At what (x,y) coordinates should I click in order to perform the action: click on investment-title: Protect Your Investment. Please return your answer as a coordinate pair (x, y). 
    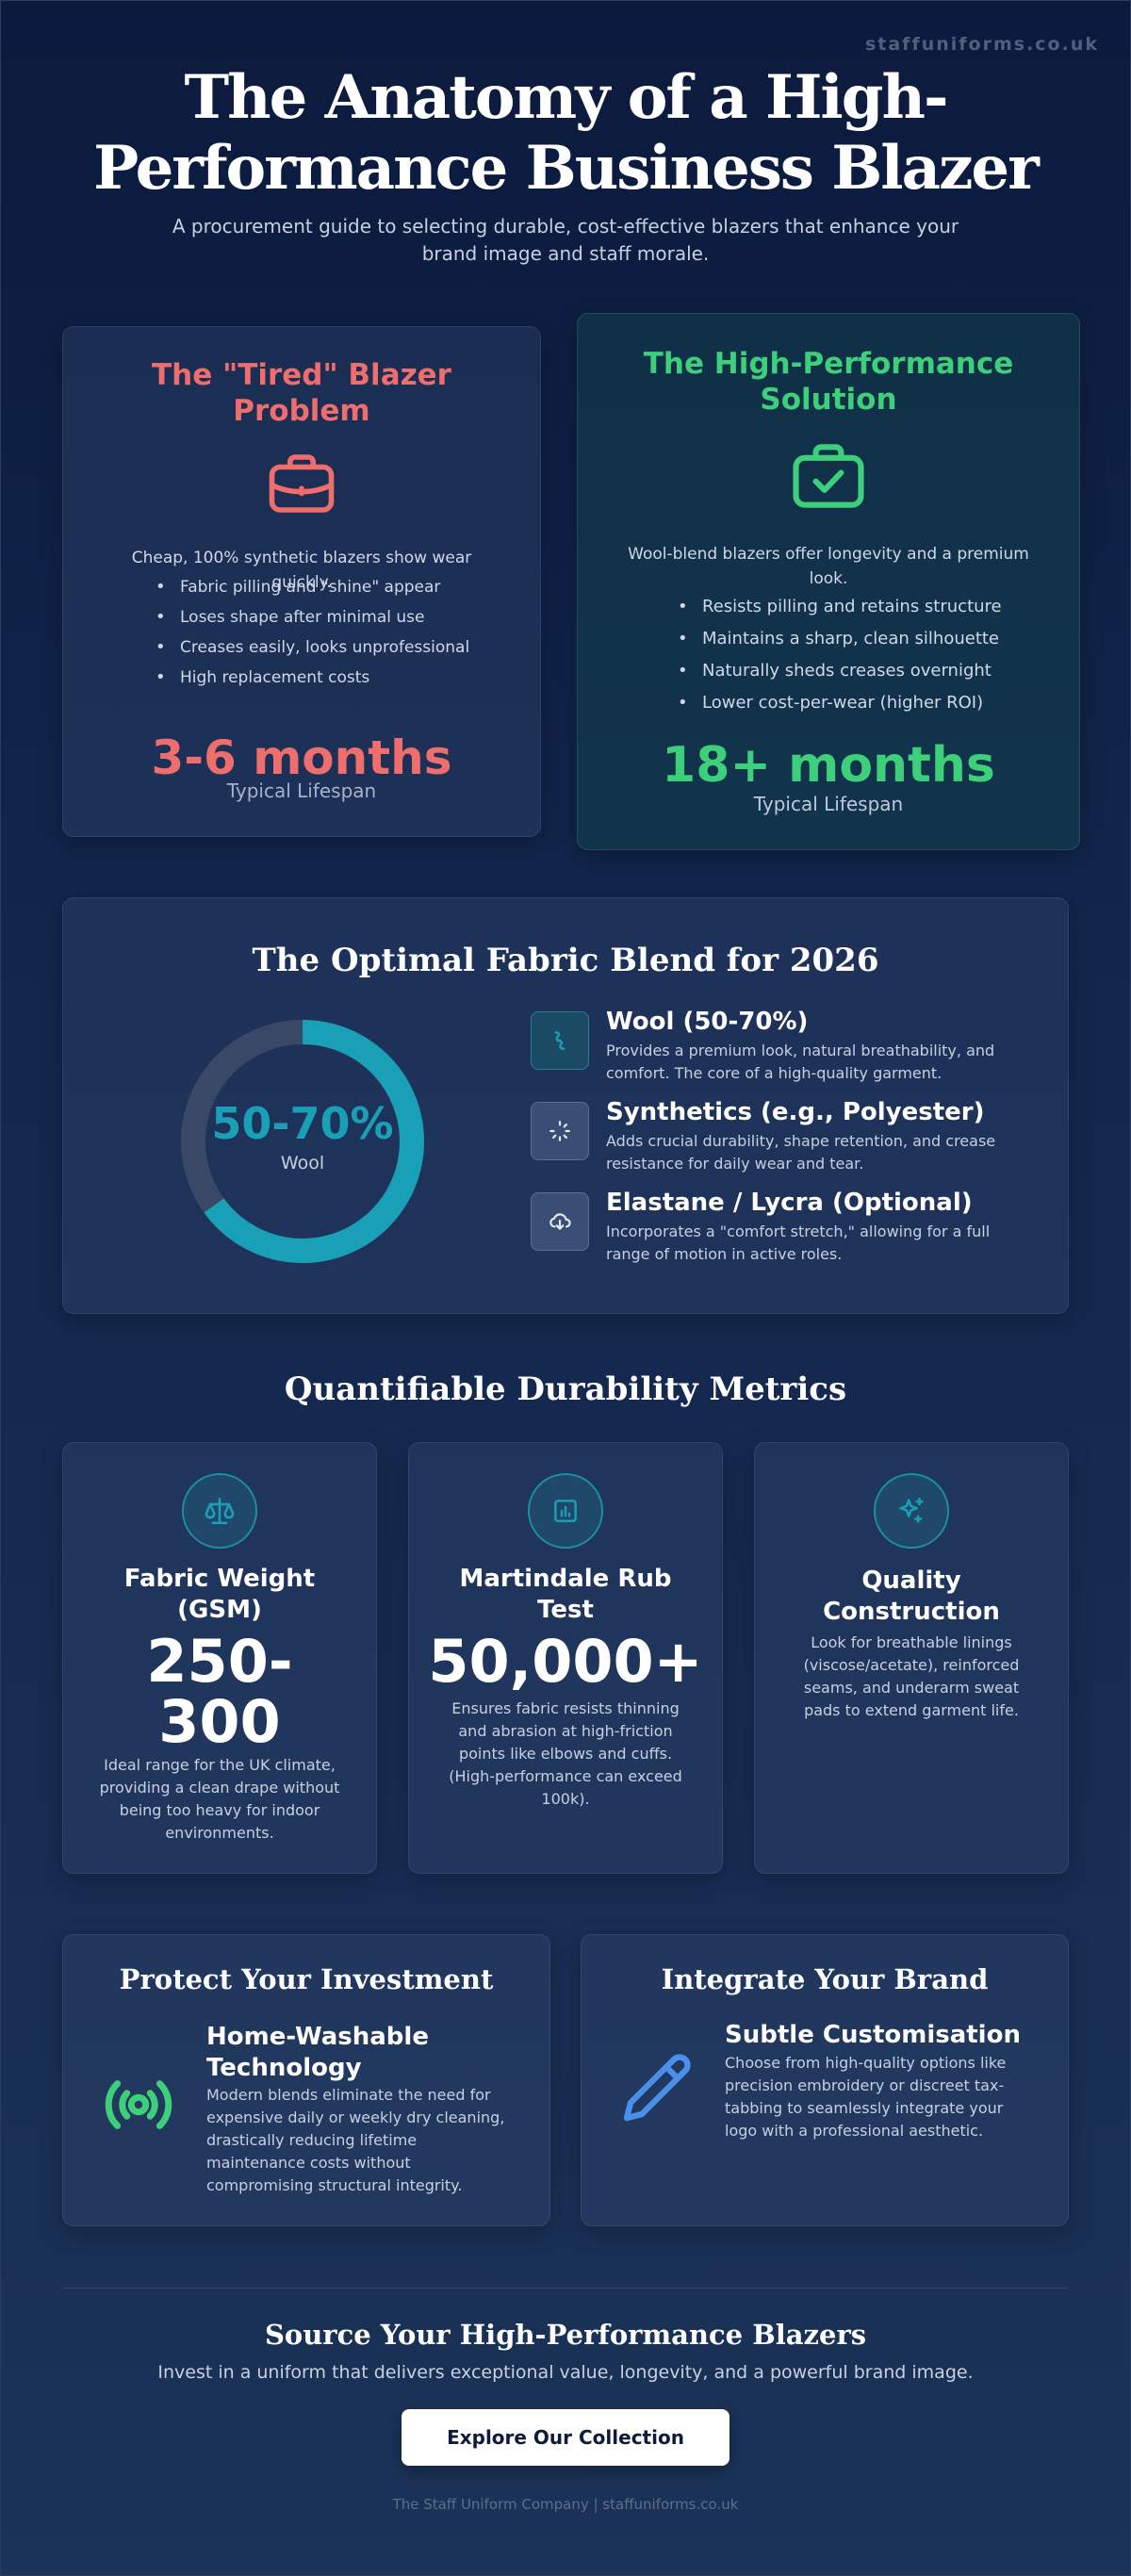
    Looking at the image, I should click on (307, 1979).